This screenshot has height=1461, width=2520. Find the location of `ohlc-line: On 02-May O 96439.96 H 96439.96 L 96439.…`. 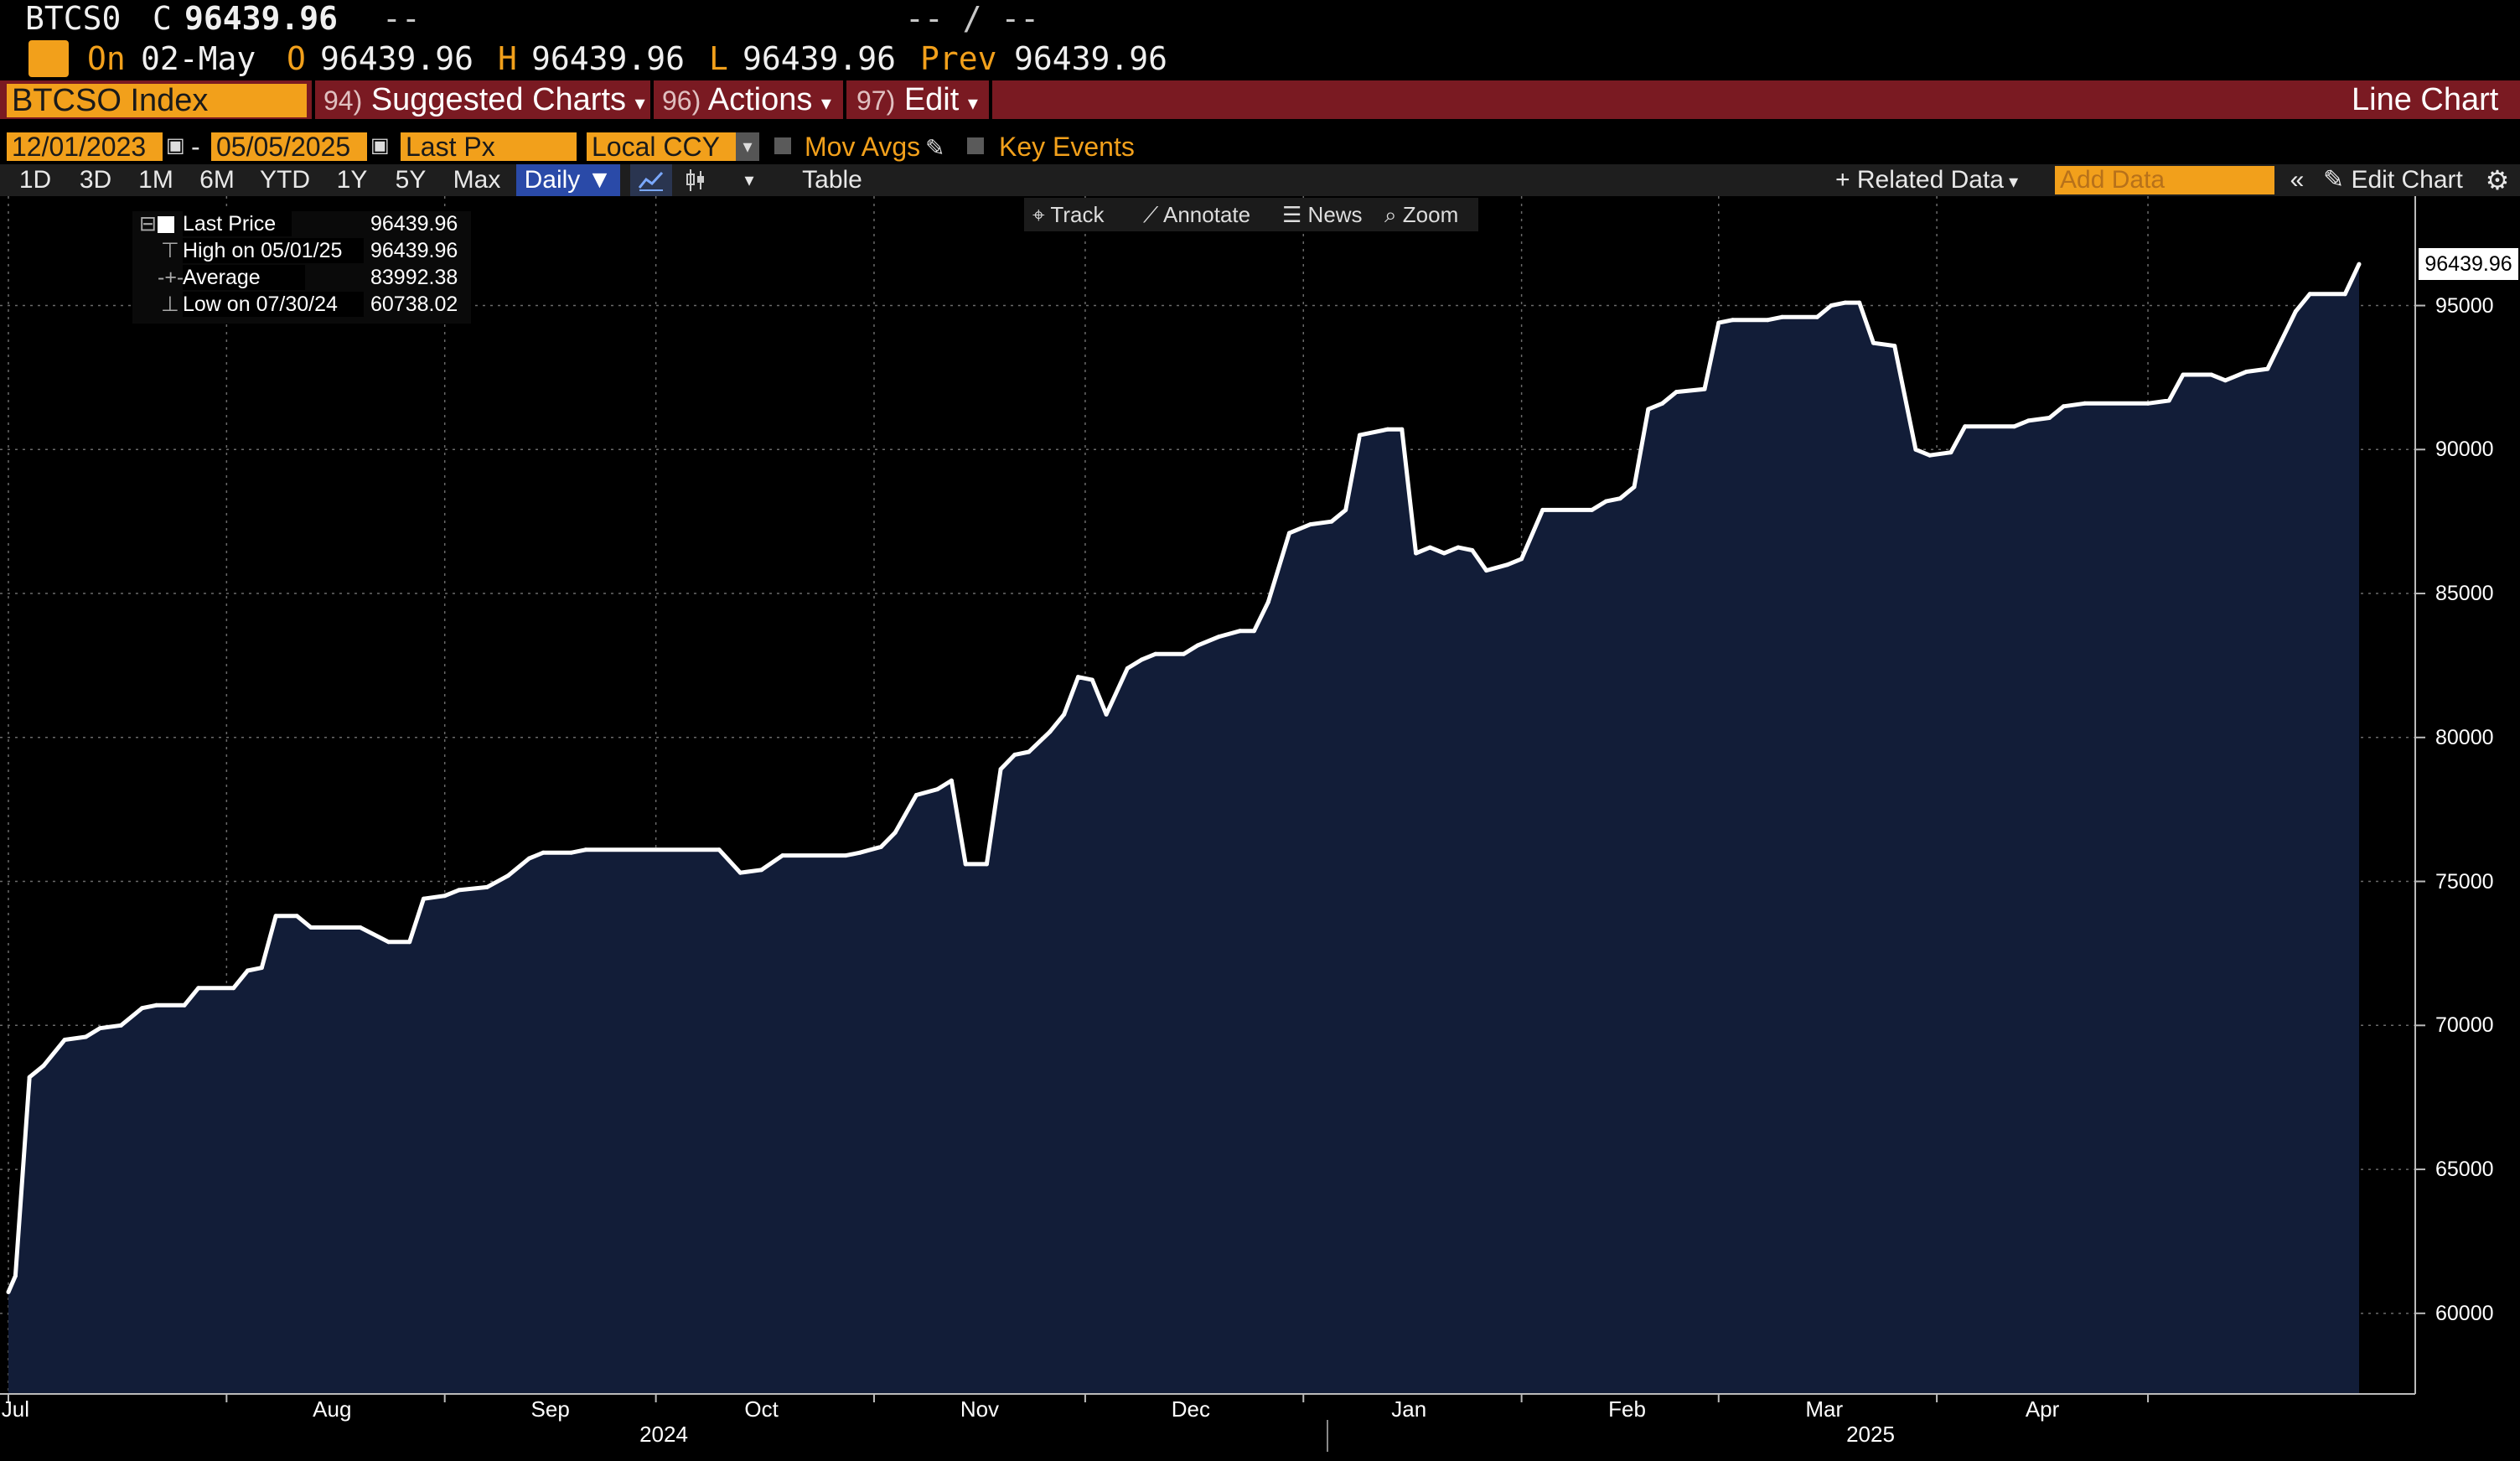

ohlc-line: On 02-May O 96439.96 H 96439.96 L 96439.… is located at coordinates (1260, 77).